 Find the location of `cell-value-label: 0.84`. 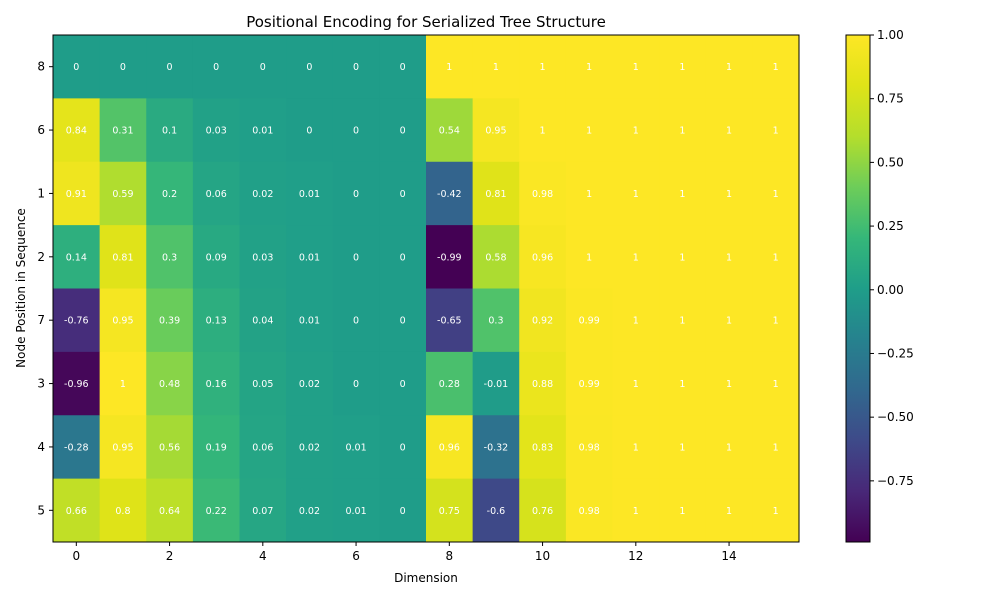

cell-value-label: 0.84 is located at coordinates (76, 131).